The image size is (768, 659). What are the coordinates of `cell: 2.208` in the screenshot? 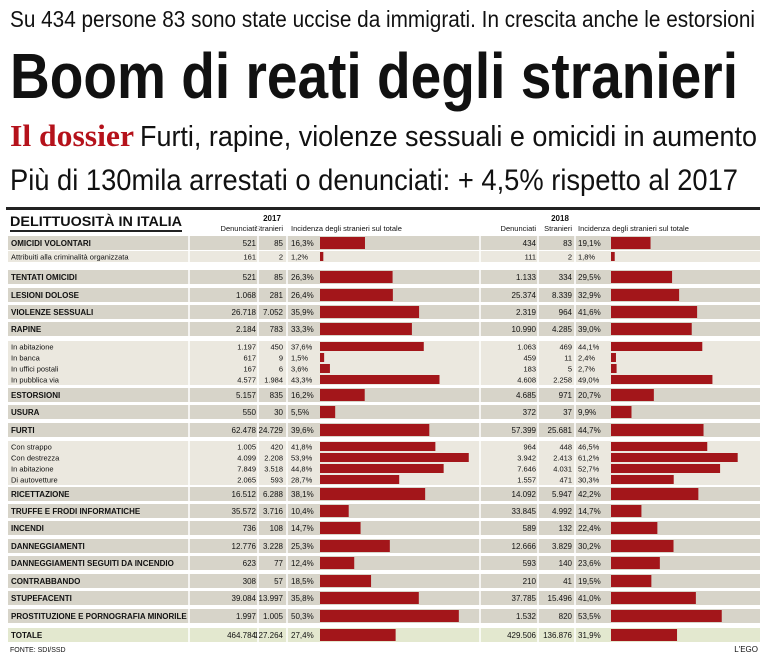 It's located at (273, 458).